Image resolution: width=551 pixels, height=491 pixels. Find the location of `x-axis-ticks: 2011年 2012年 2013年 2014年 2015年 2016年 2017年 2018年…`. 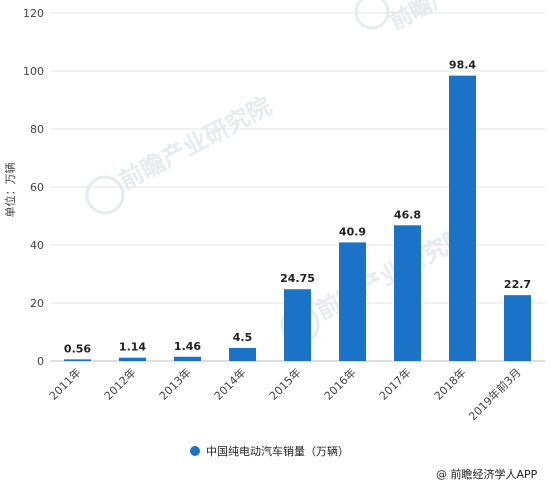

x-axis-ticks: 2011年 2012年 2013年 2014年 2015年 2016年 2017年 2018年… is located at coordinates (284, 394).